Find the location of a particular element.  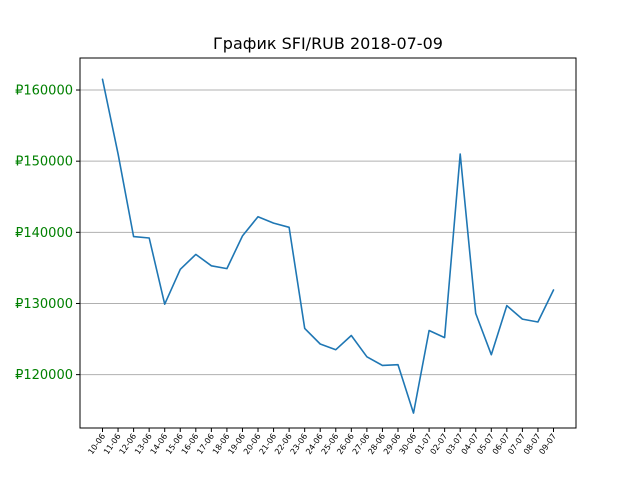

y-tick-label: ₽120000 is located at coordinates (44, 375).